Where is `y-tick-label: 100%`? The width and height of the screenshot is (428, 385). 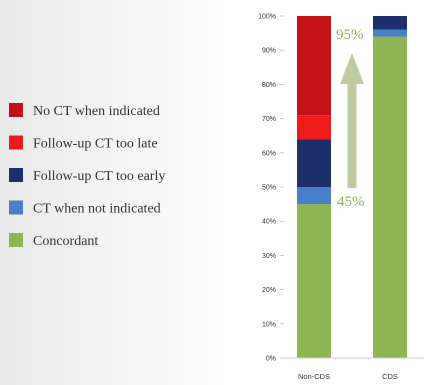 y-tick-label: 100% is located at coordinates (267, 17).